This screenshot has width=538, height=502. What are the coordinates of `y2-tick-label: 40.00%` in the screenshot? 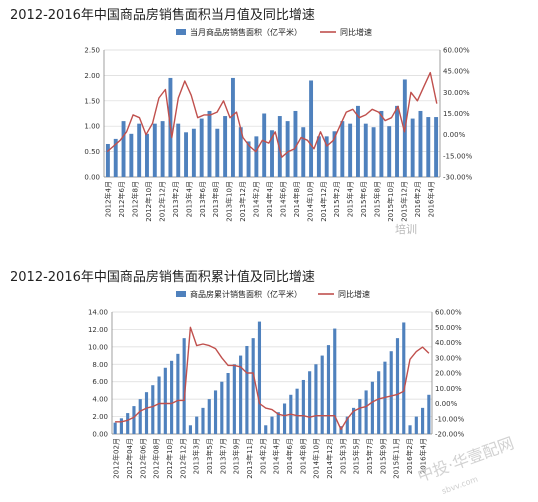 It's located at (448, 343).